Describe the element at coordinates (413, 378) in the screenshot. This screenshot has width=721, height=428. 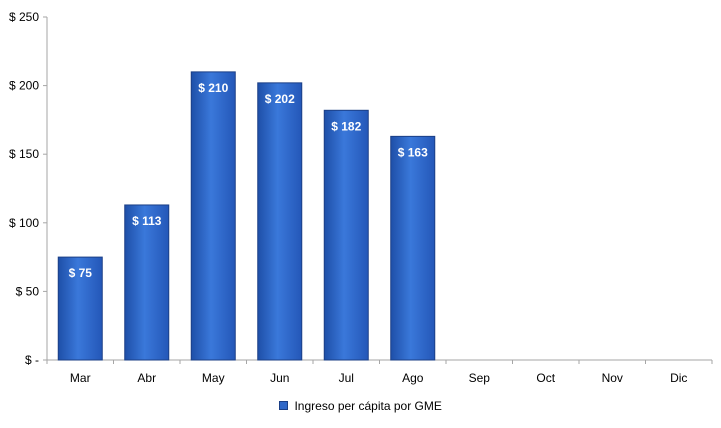
I see `x-tick-label: Ago` at that location.